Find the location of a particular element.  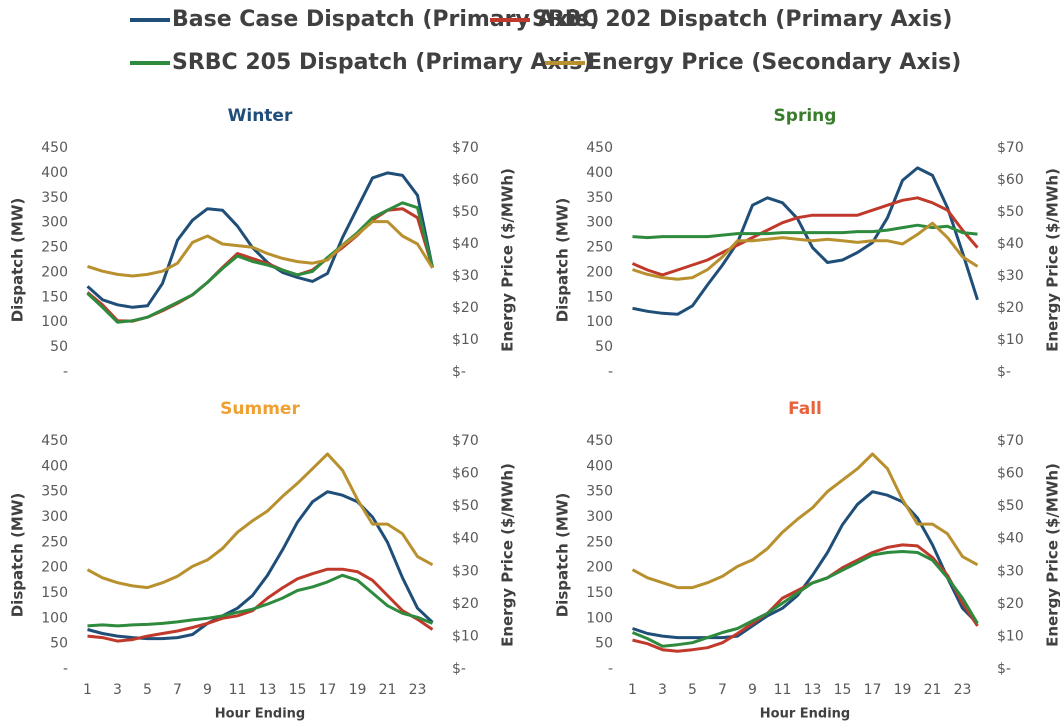

chart-title: Winter is located at coordinates (260, 116).